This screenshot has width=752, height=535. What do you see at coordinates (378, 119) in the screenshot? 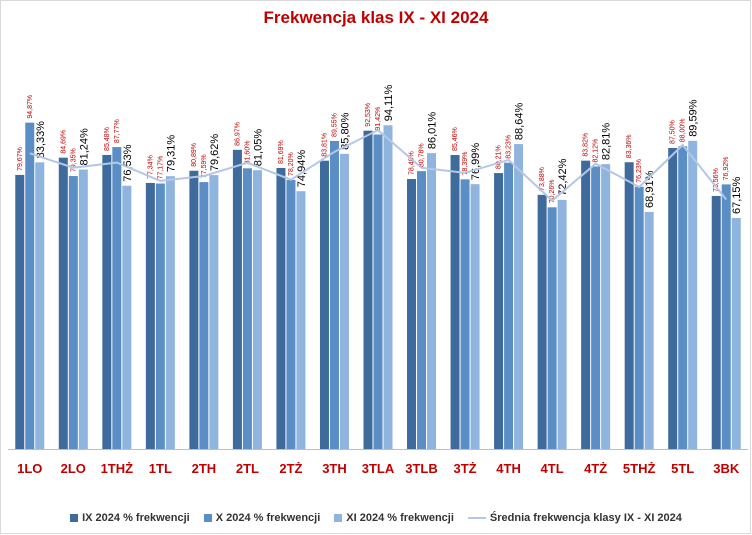
I see `data-label-2-3TLA: 91,42%` at bounding box center [378, 119].